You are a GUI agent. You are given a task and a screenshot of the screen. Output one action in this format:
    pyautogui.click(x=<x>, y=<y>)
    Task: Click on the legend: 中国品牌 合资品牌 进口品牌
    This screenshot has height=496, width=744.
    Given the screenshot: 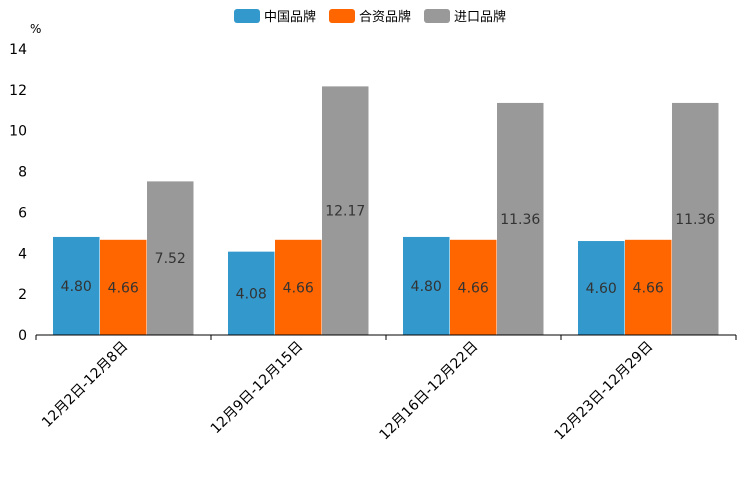 What is the action you would take?
    pyautogui.click(x=370, y=17)
    